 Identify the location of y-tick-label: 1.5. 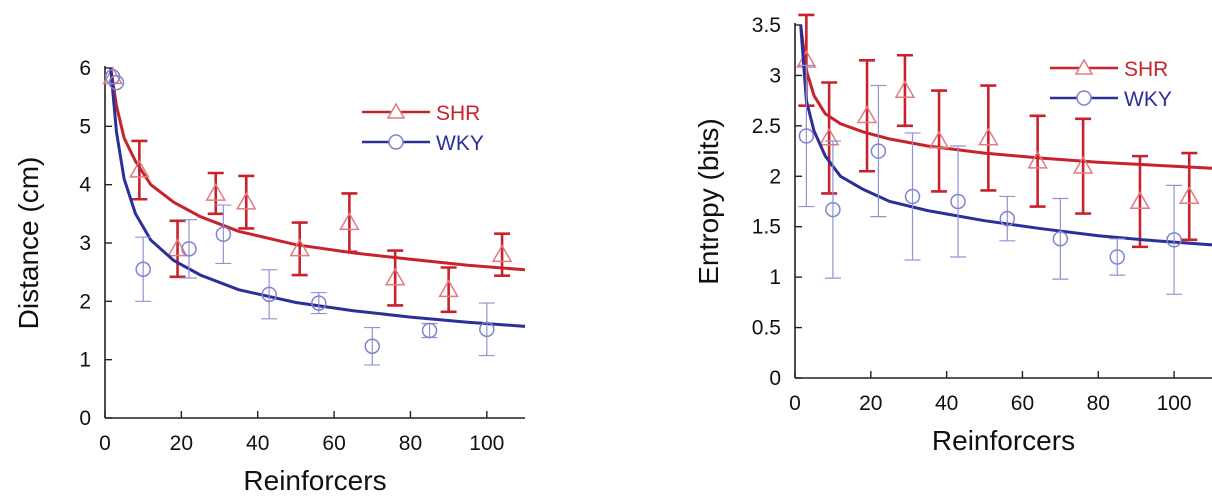
(766, 227).